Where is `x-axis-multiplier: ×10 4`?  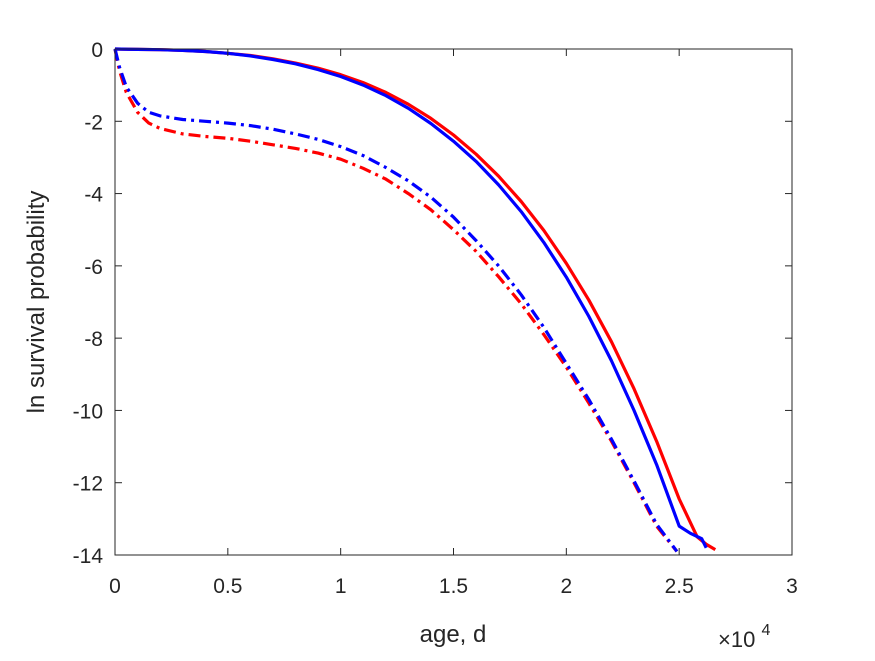 x-axis-multiplier: ×10 4 is located at coordinates (744, 637).